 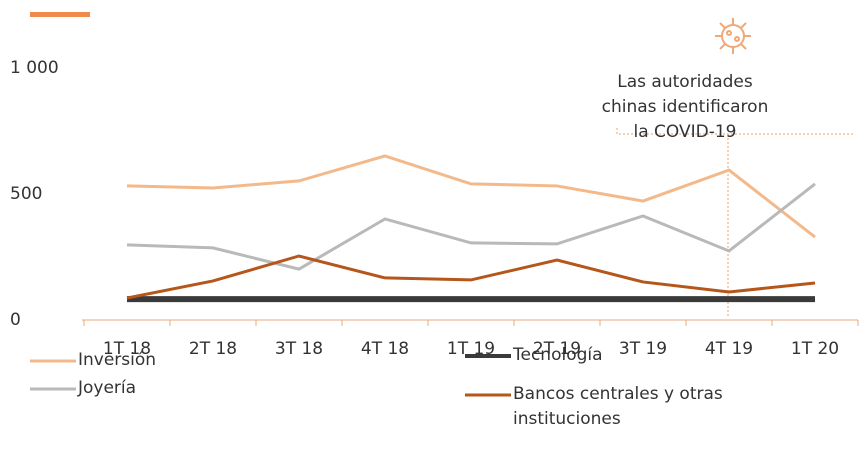 I want to click on virus-icon, so click(x=733, y=36).